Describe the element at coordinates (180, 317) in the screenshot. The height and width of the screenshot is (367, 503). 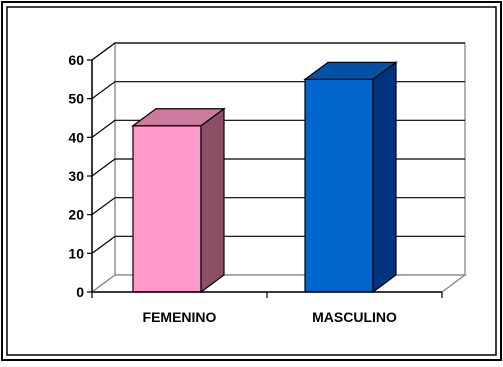
I see `x-tick-label: FEMENINO` at that location.